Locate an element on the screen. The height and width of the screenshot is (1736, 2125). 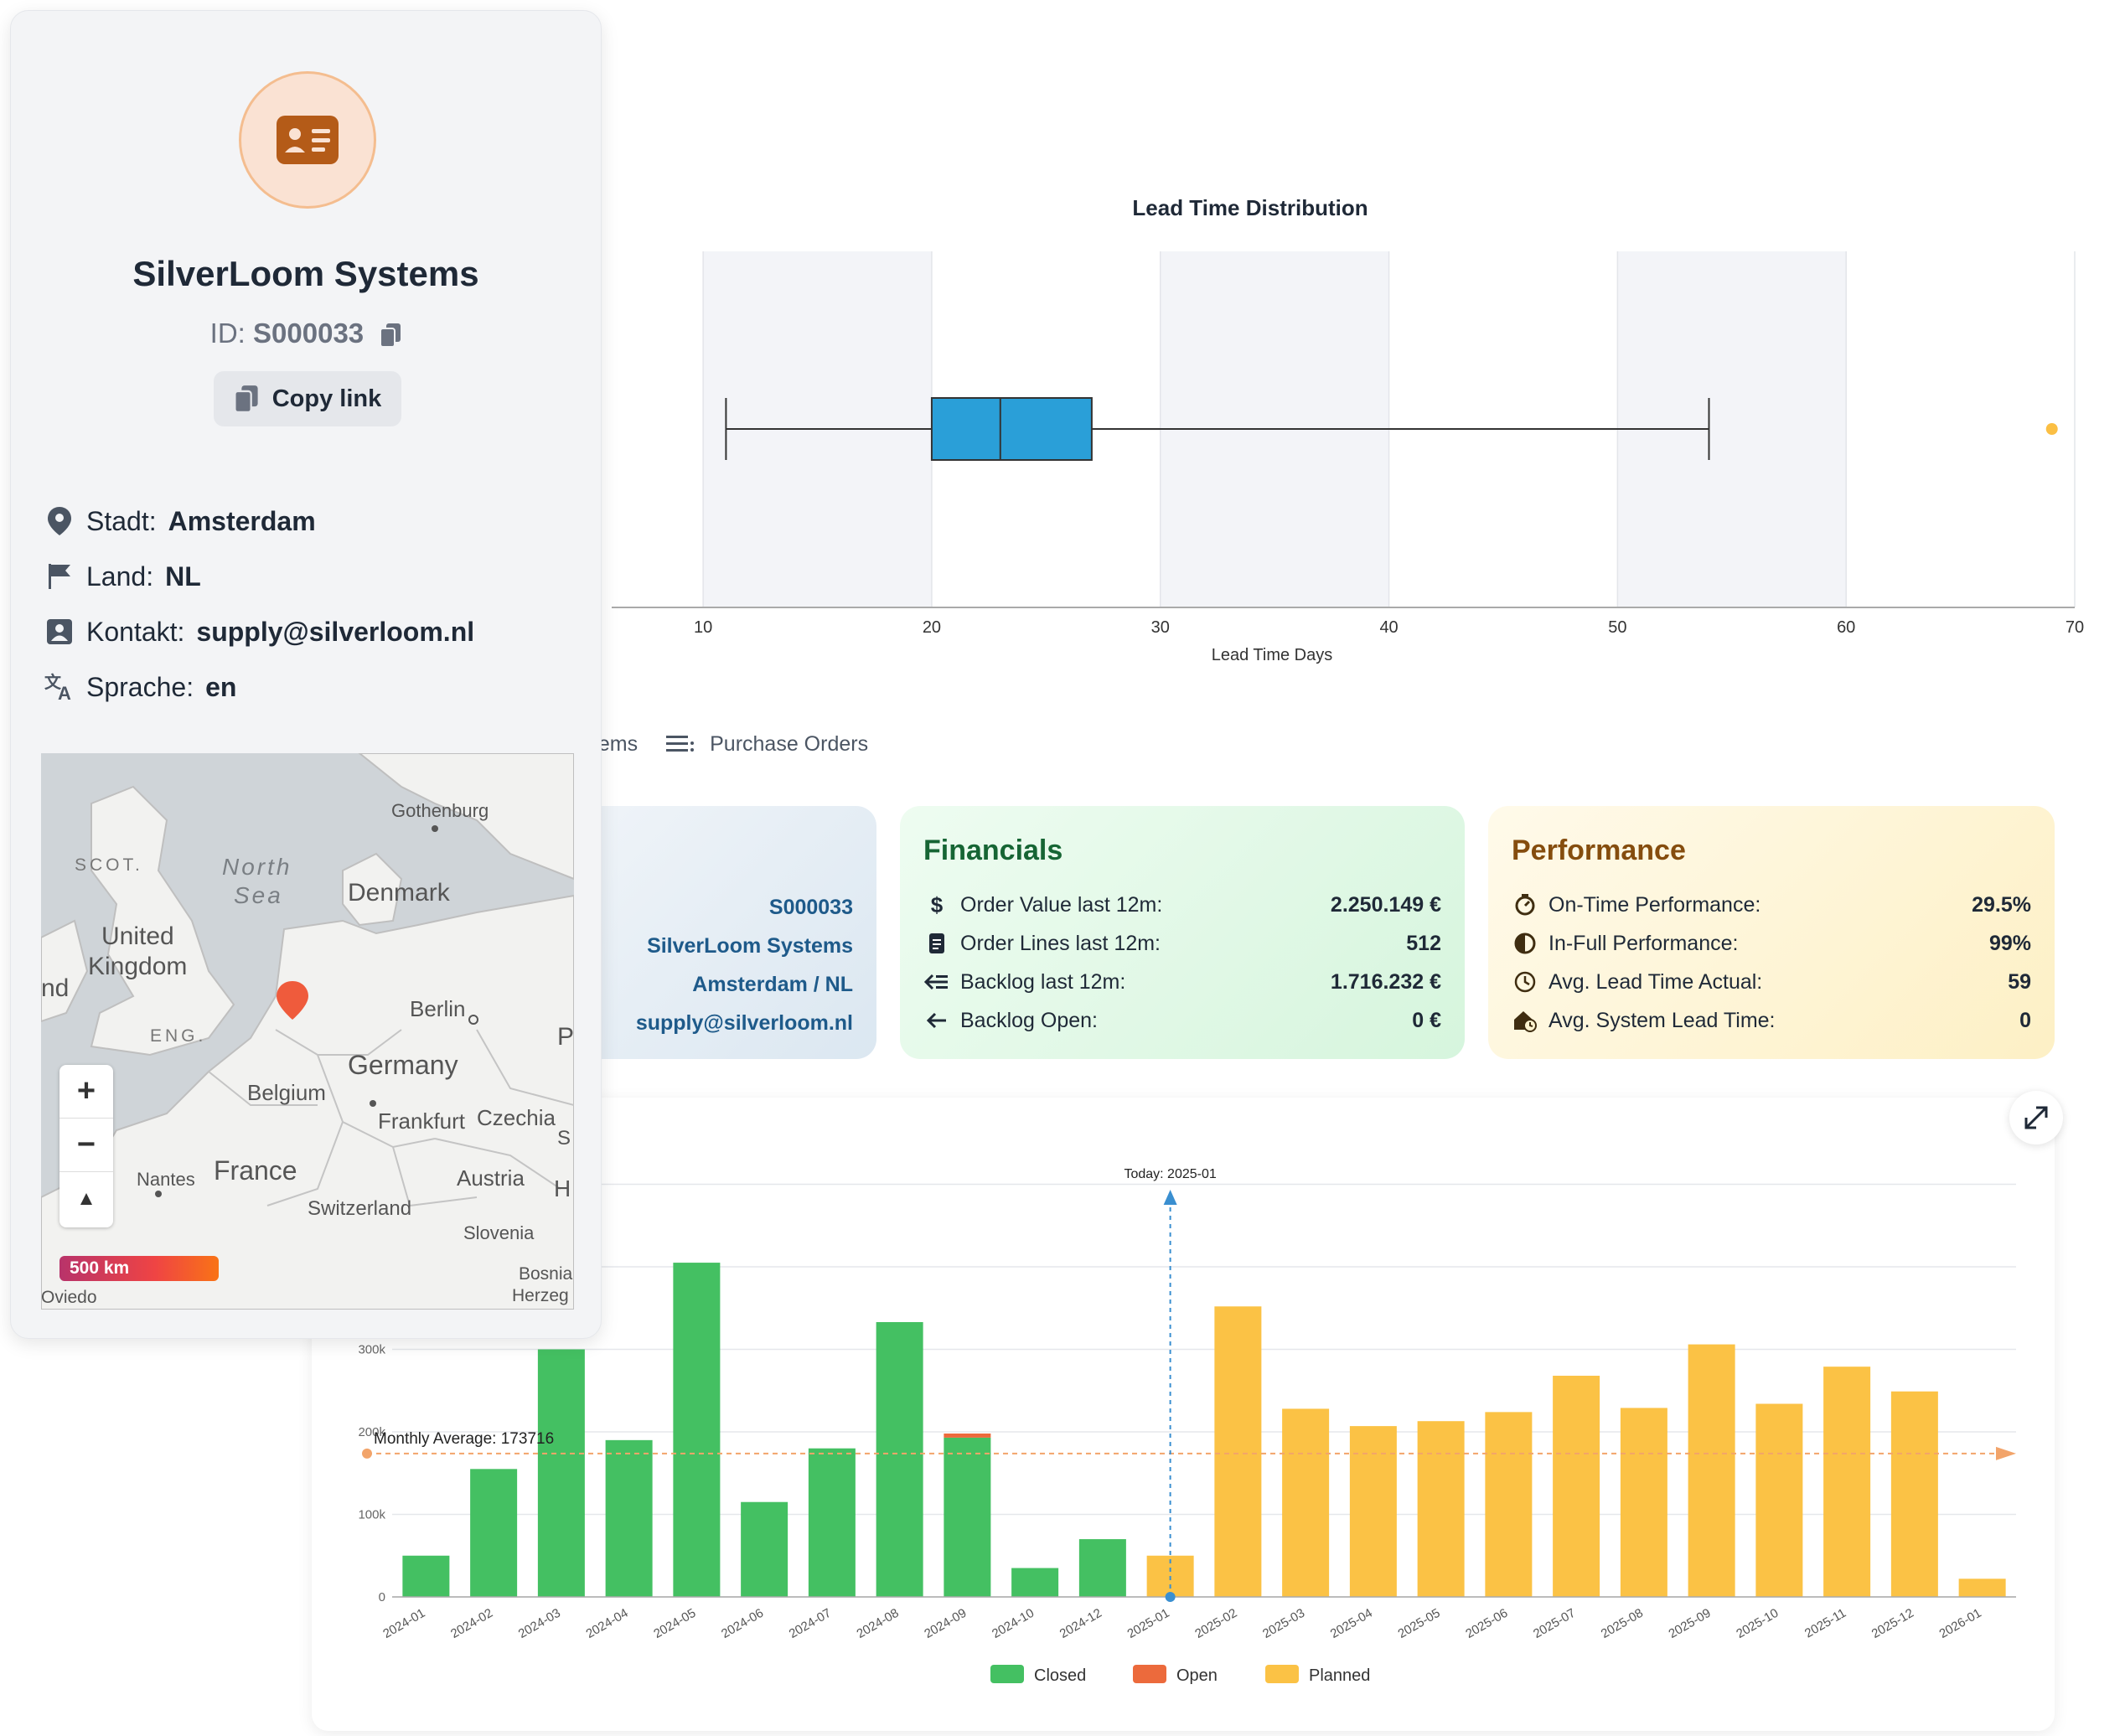
x-tick-label: 30 is located at coordinates (1160, 627).